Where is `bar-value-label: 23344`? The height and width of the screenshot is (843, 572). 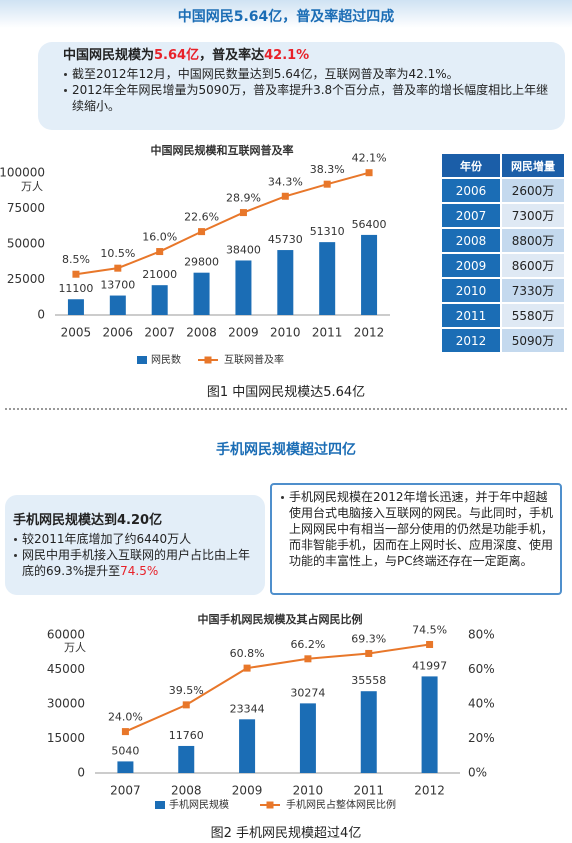
bar-value-label: 23344 is located at coordinates (247, 708).